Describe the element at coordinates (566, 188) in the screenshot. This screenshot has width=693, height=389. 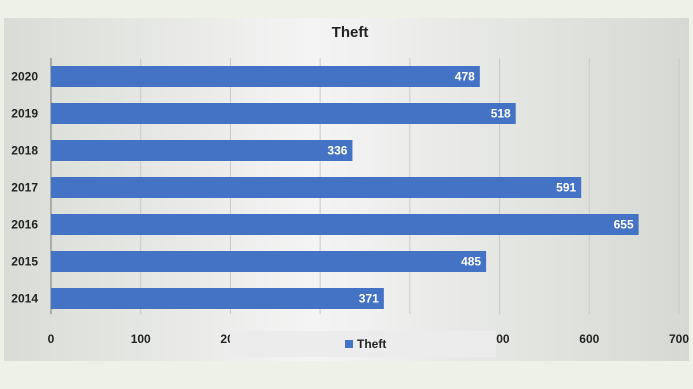
I see `bar-value-label: 591` at that location.